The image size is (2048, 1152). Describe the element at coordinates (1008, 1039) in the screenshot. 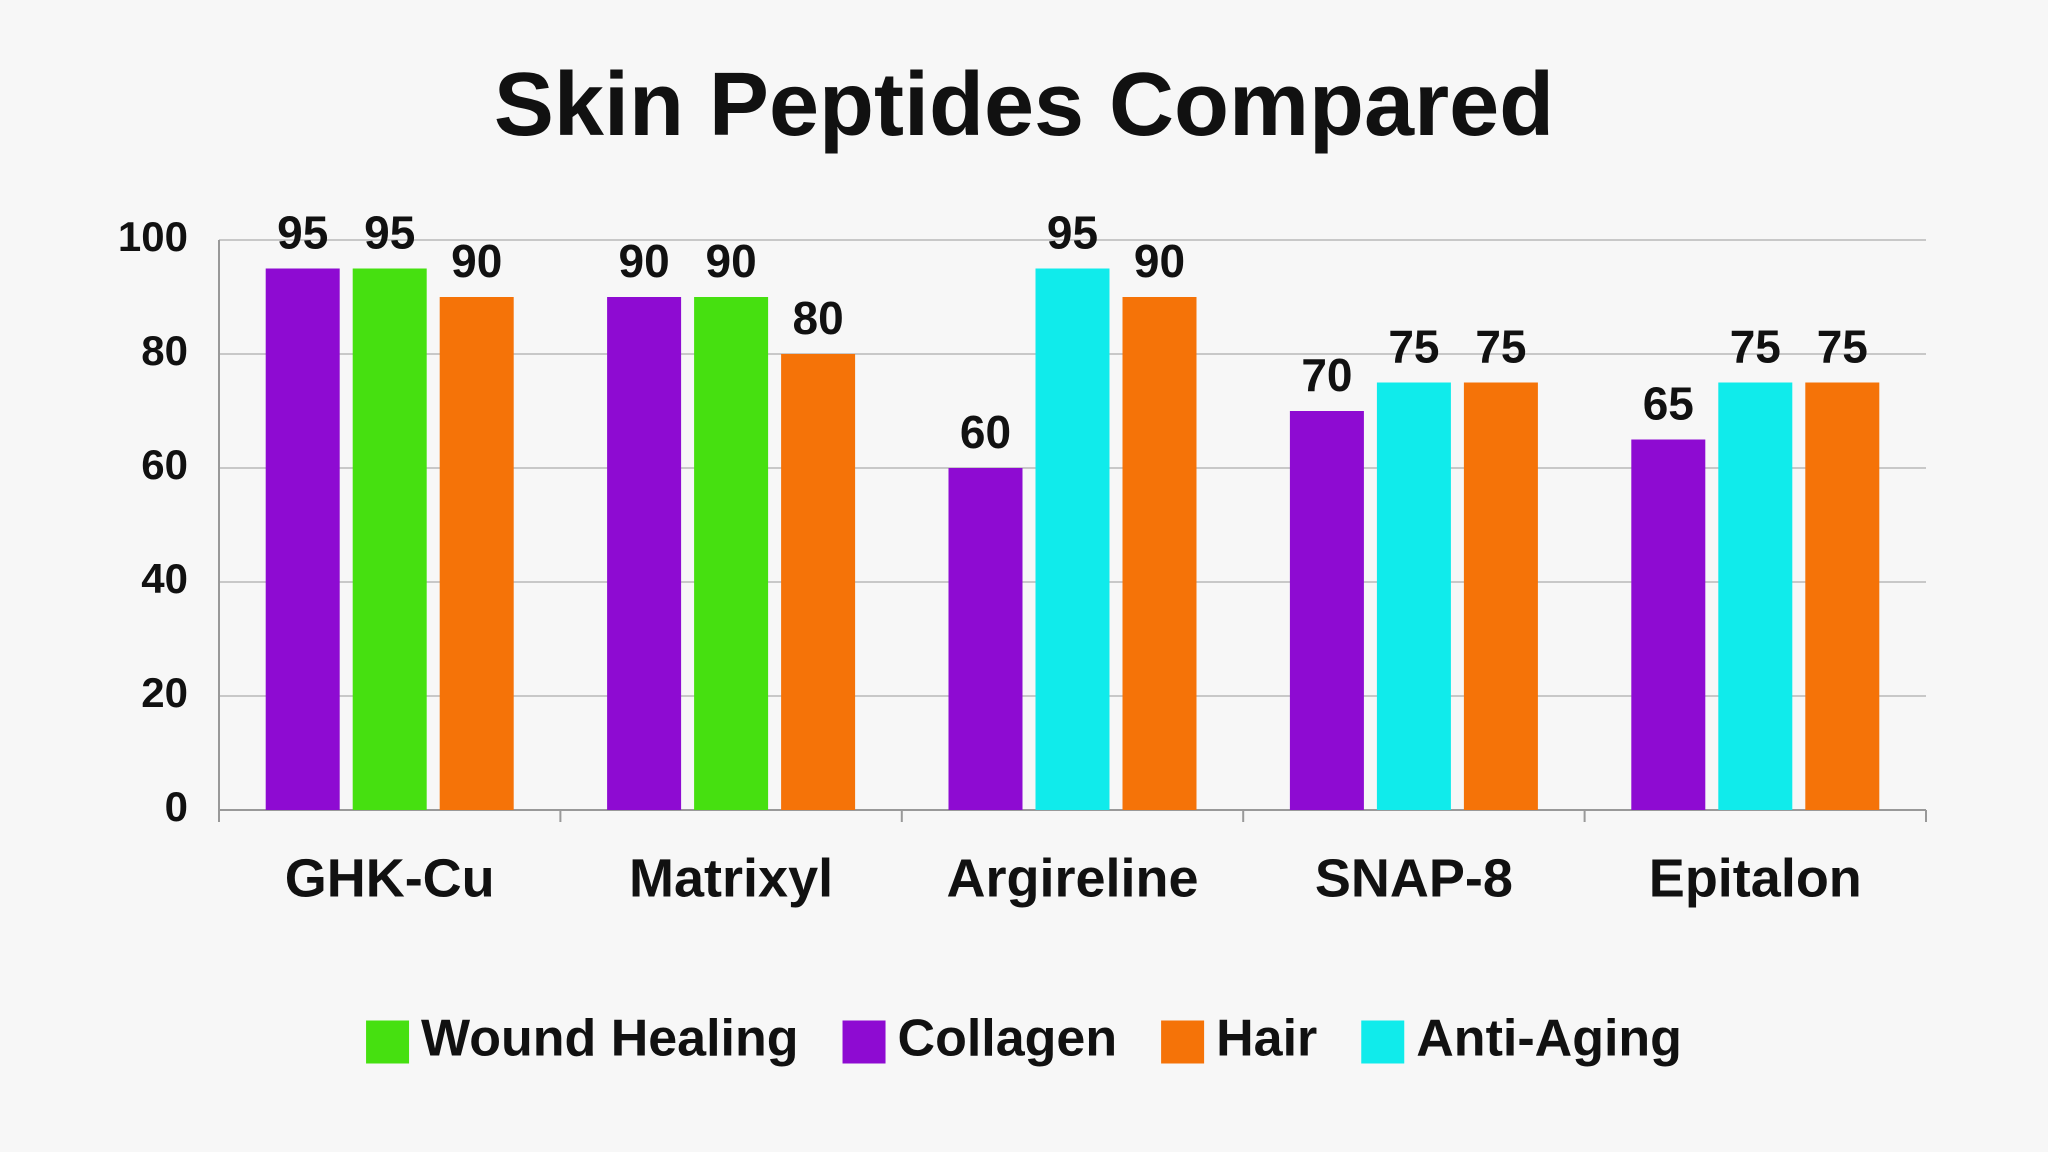

I see `legend-label: Collagen` at that location.